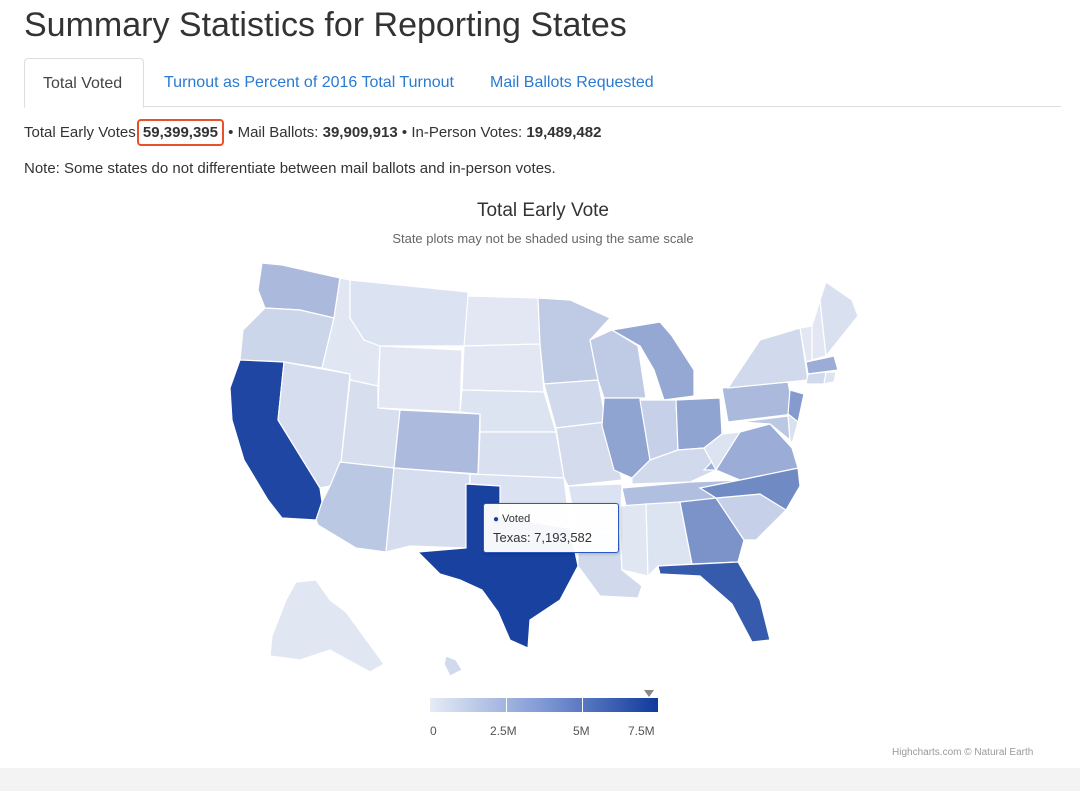 This screenshot has width=1080, height=791. What do you see at coordinates (543, 210) in the screenshot?
I see `chart-title: Total Early Vote` at bounding box center [543, 210].